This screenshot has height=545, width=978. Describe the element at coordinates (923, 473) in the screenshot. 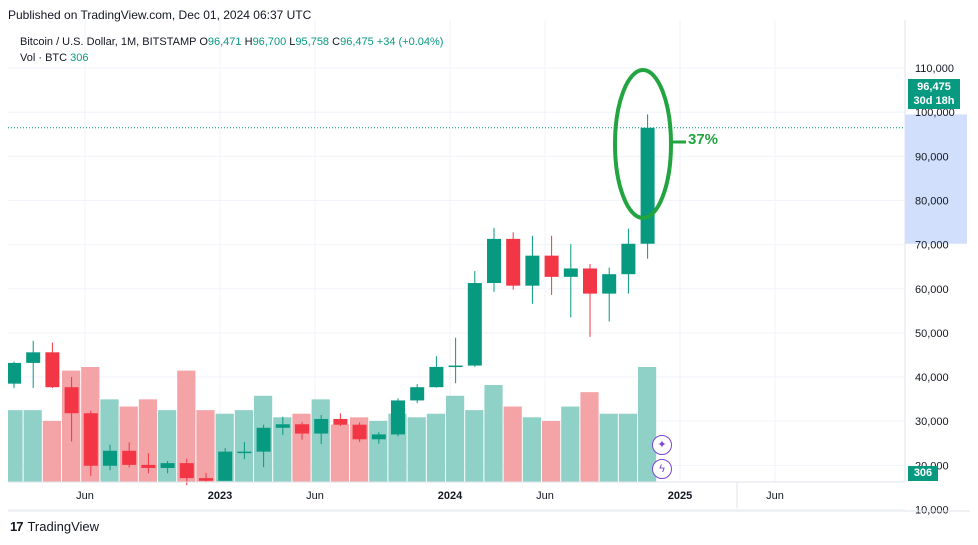

I see `volume-tag: 306` at that location.